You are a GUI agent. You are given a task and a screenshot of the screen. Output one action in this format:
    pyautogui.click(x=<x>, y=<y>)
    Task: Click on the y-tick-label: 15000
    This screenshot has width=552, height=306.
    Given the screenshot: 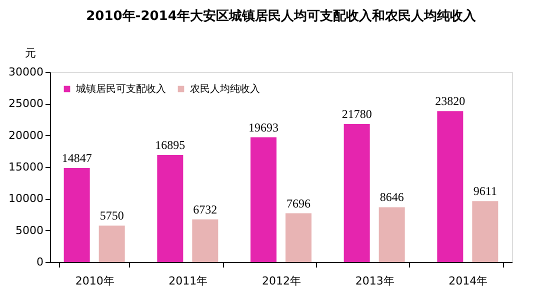 What is the action you would take?
    pyautogui.click(x=26, y=167)
    